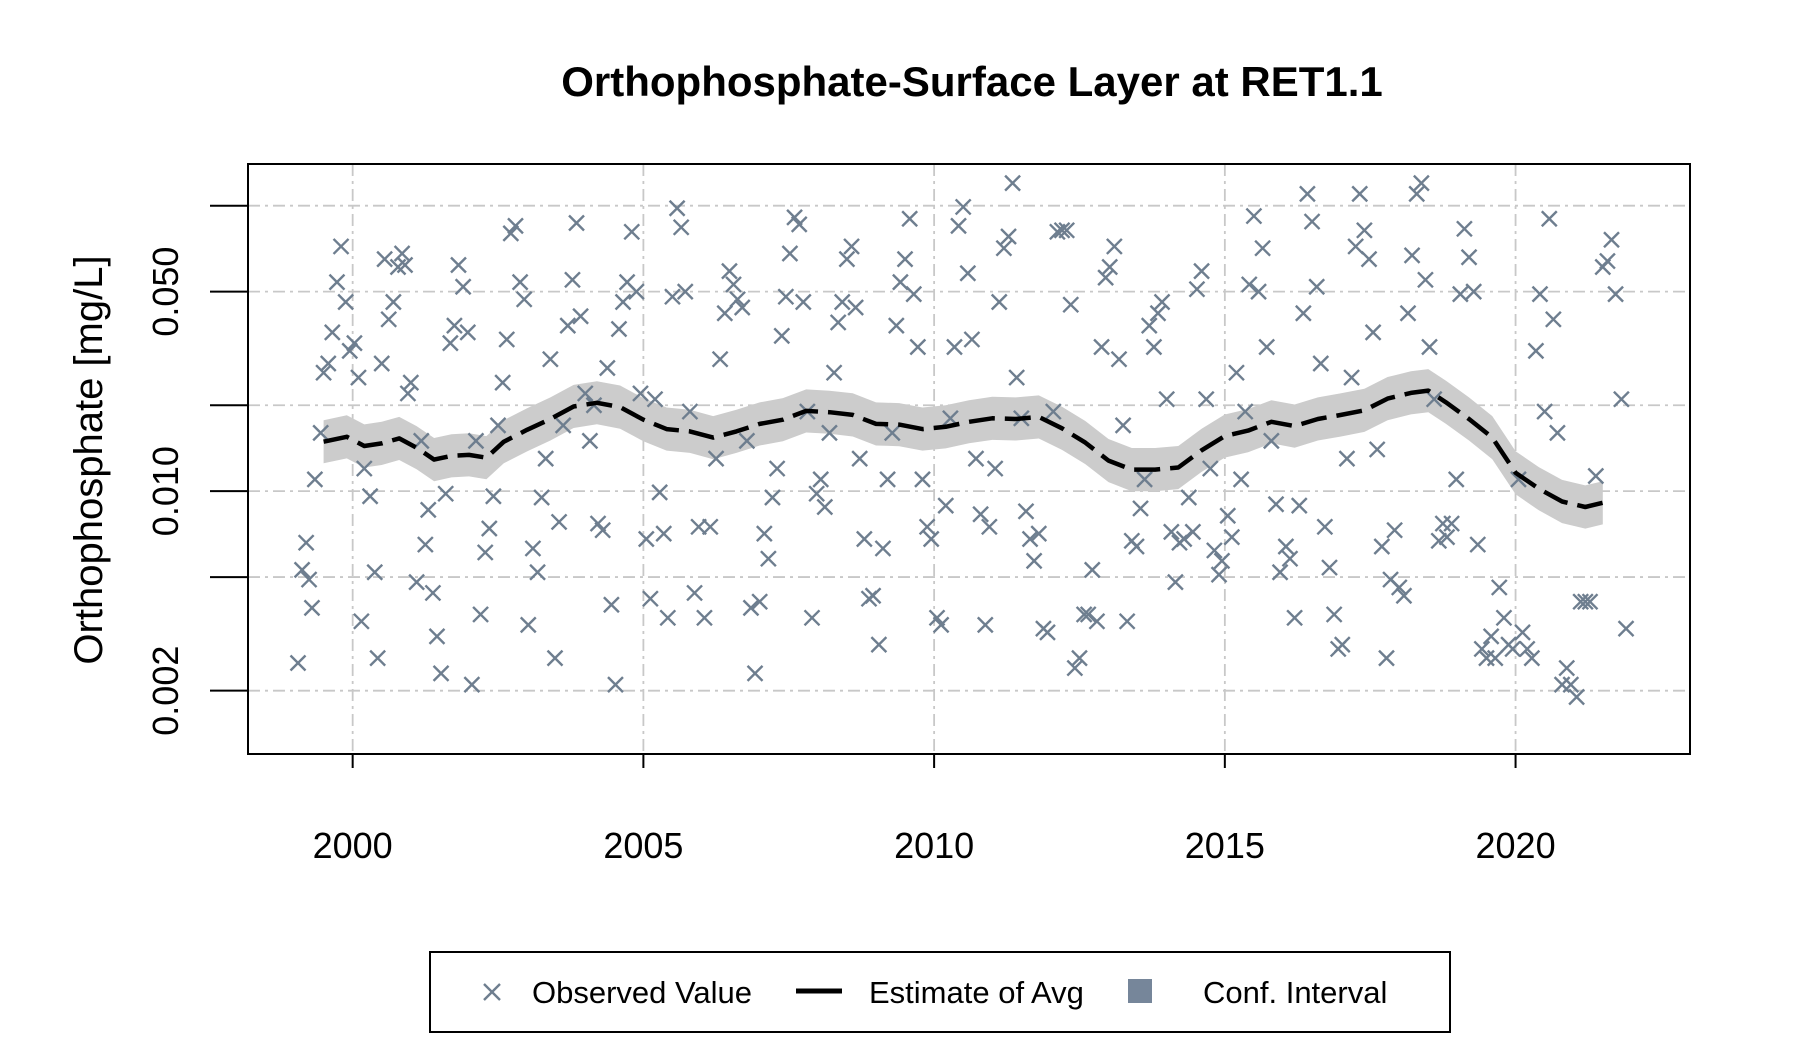 The height and width of the screenshot is (1050, 1800). I want to click on estimate-line, so click(963, 449).